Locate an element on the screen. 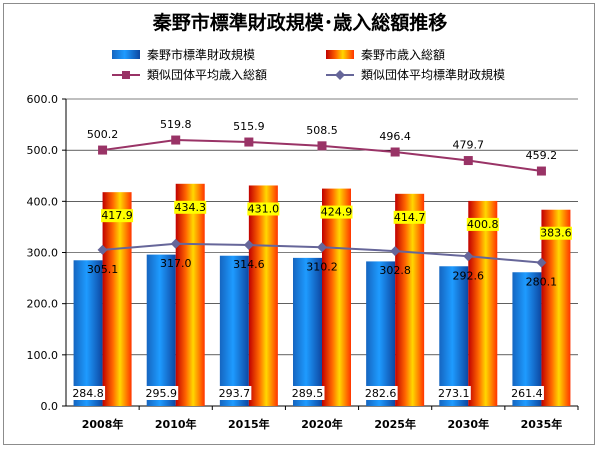  legend-swatch-revenue-total is located at coordinates (340, 54).